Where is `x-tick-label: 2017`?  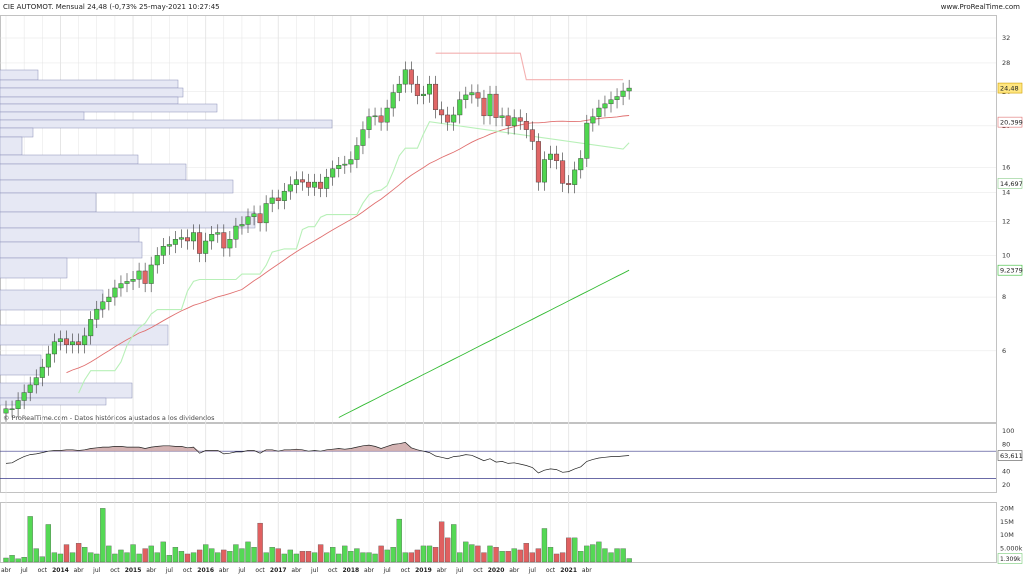 x-tick-label: 2017 is located at coordinates (278, 570).